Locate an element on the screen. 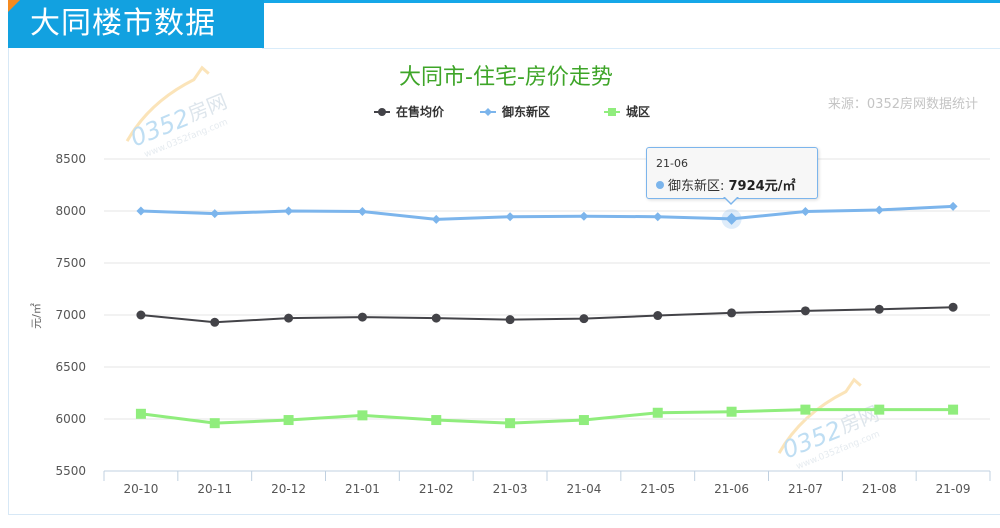 This screenshot has width=1000, height=528. legend-item: 城区 is located at coordinates (627, 111).